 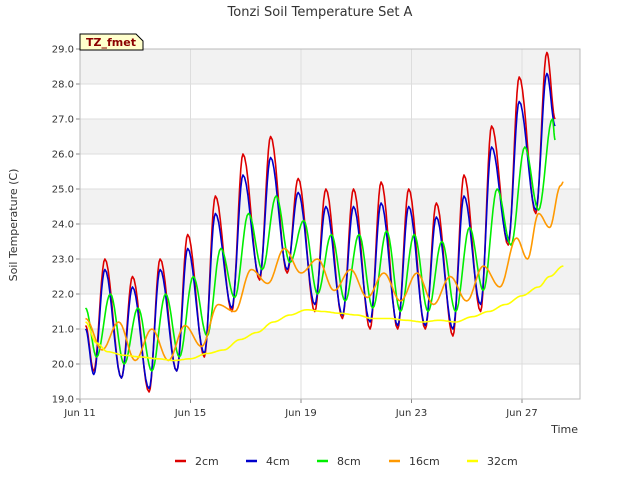 What do you see at coordinates (63, 155) in the screenshot?
I see `y-tick-label: 26.0` at bounding box center [63, 155].